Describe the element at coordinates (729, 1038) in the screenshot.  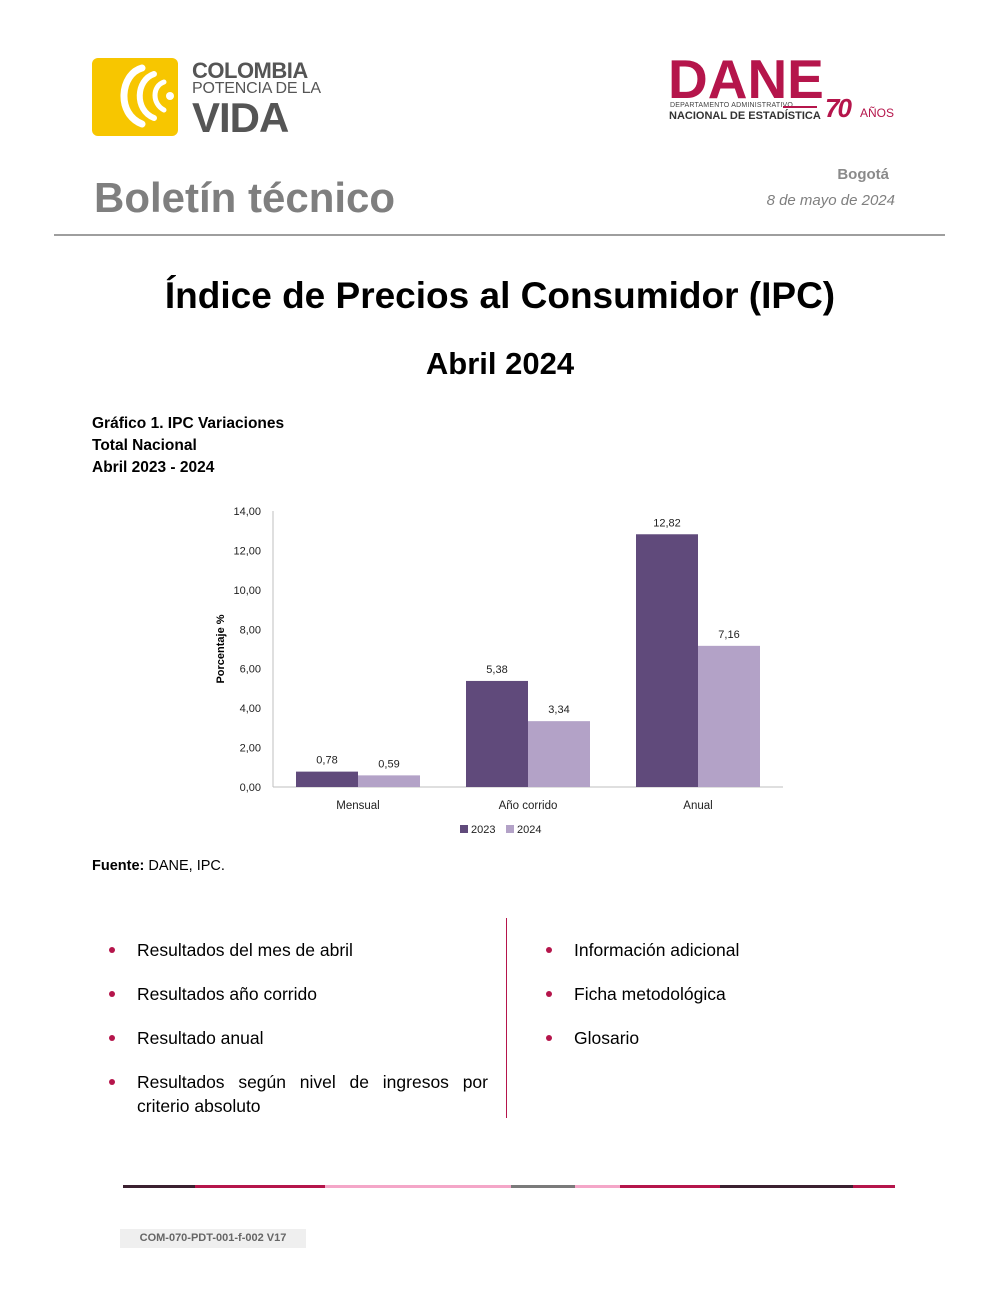
I see `contents-link-glossary: Glosario` at that location.